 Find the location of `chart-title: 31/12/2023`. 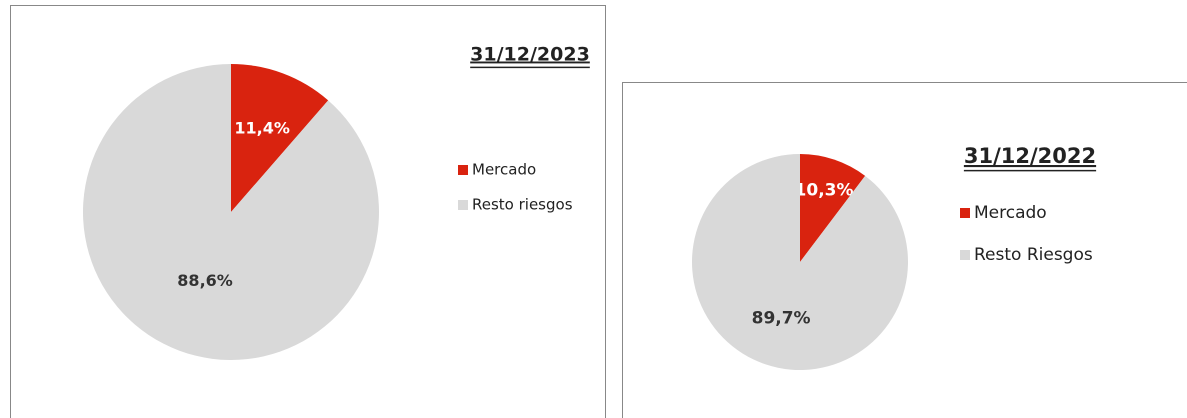

chart-title: 31/12/2023 is located at coordinates (530, 55).